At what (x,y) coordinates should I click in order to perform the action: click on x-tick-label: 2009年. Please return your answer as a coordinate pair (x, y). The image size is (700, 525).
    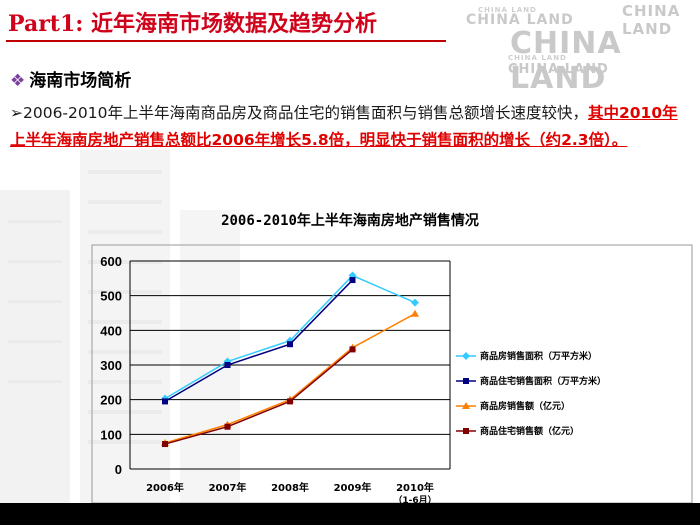
    Looking at the image, I should click on (353, 487).